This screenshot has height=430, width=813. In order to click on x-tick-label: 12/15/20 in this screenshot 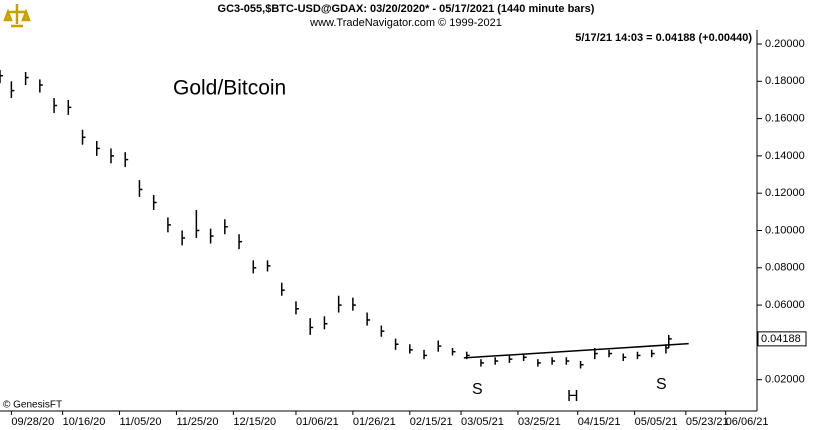, I will do `click(254, 422)`.